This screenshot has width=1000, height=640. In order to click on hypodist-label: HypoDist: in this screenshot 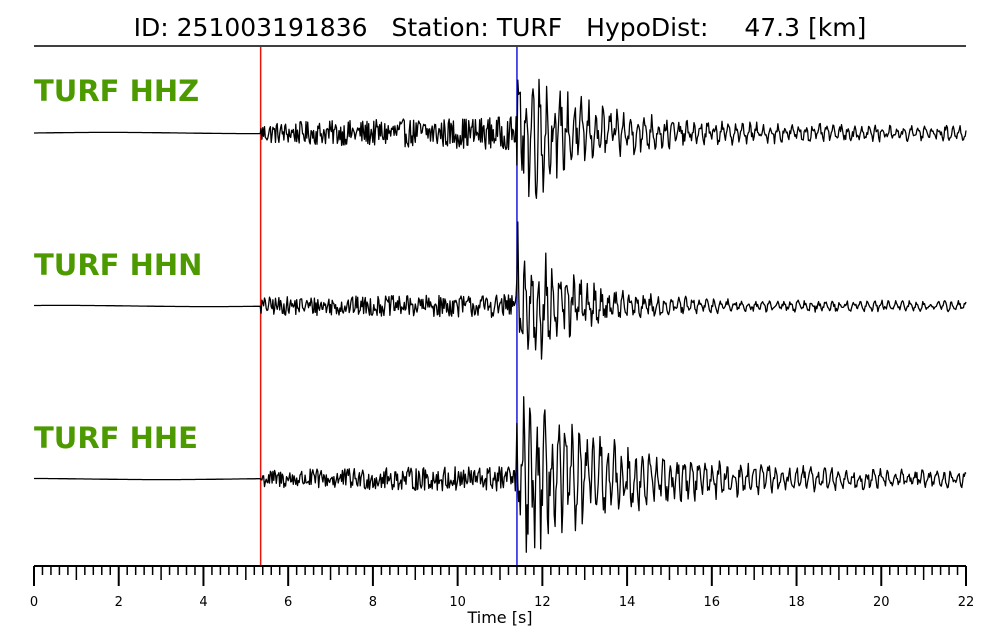, I will do `click(647, 27)`.